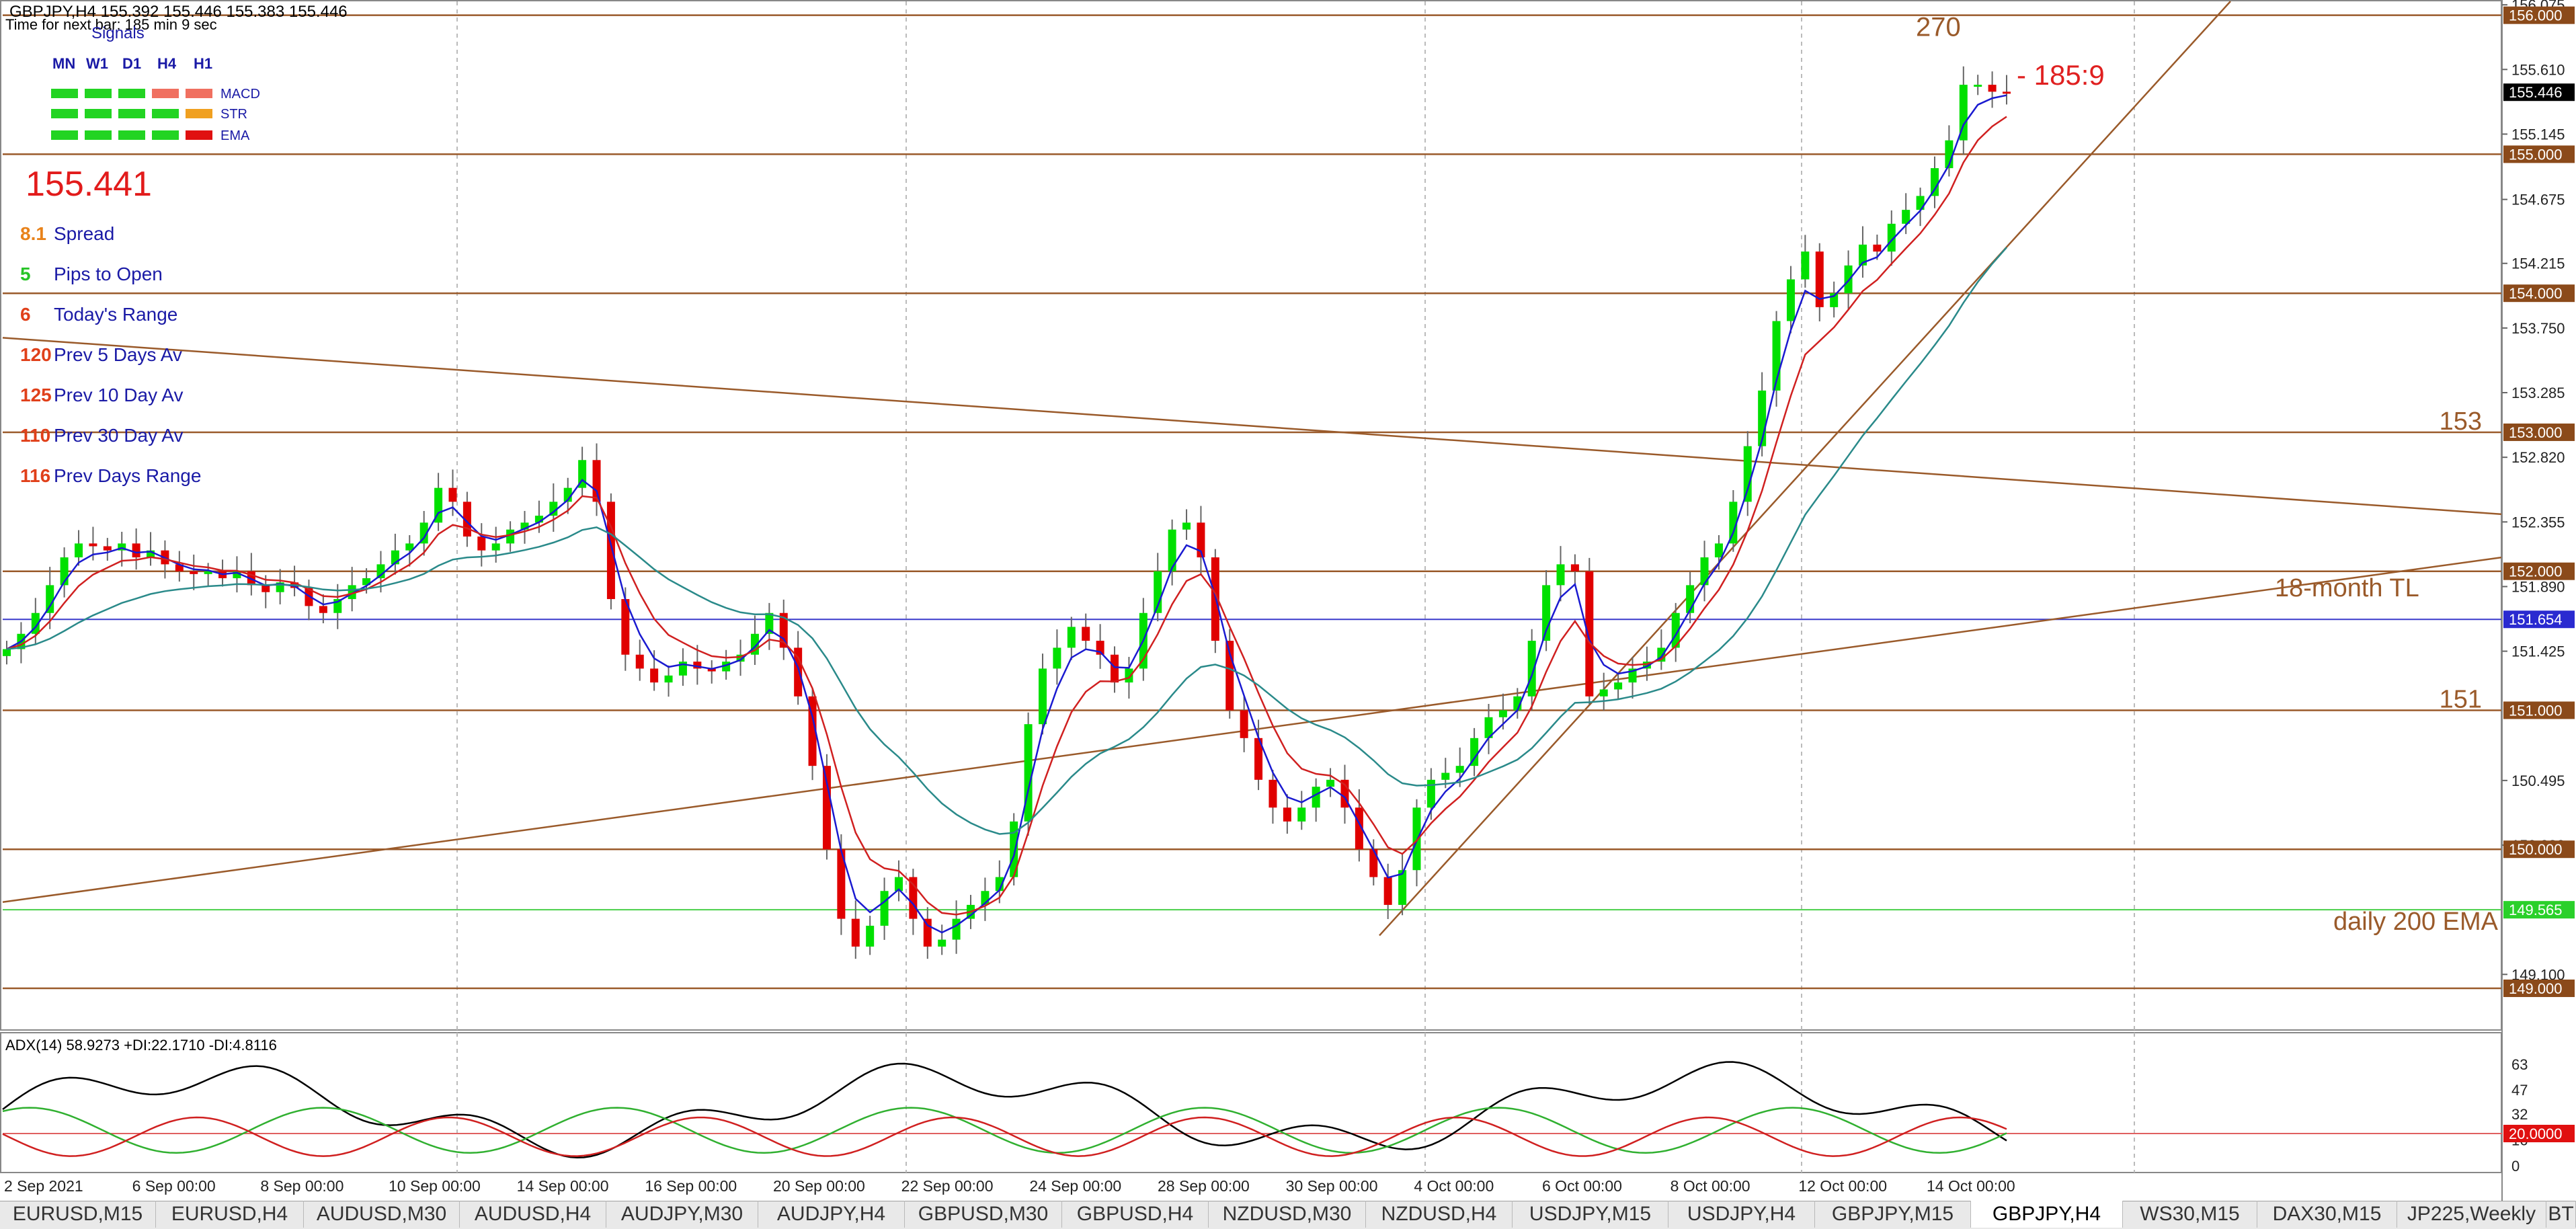  I want to click on signal-column-mn: MN, so click(64, 63).